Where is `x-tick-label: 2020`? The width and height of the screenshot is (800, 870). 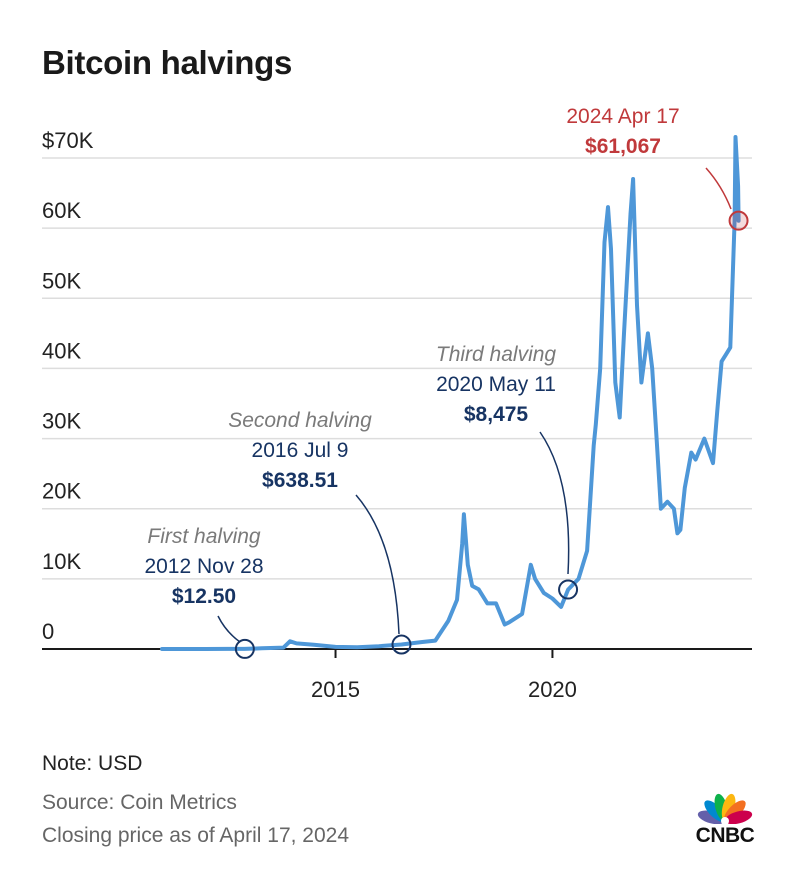
x-tick-label: 2020 is located at coordinates (552, 689).